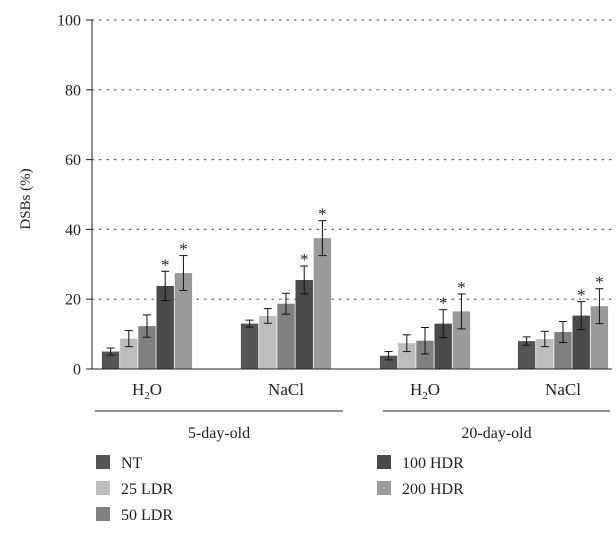 Image resolution: width=616 pixels, height=535 pixels. I want to click on legend-item: 50 LDR, so click(134, 515).